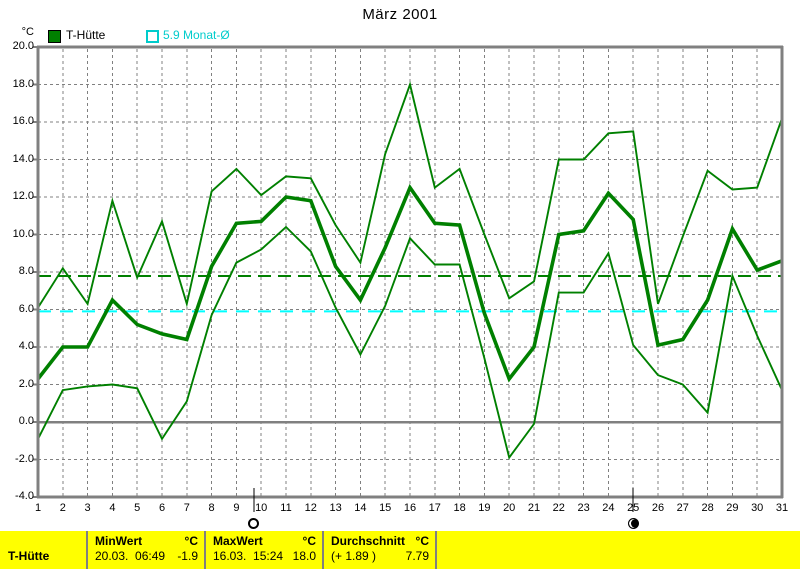  Describe the element at coordinates (633, 508) in the screenshot. I see `x-day-label: 25` at that location.